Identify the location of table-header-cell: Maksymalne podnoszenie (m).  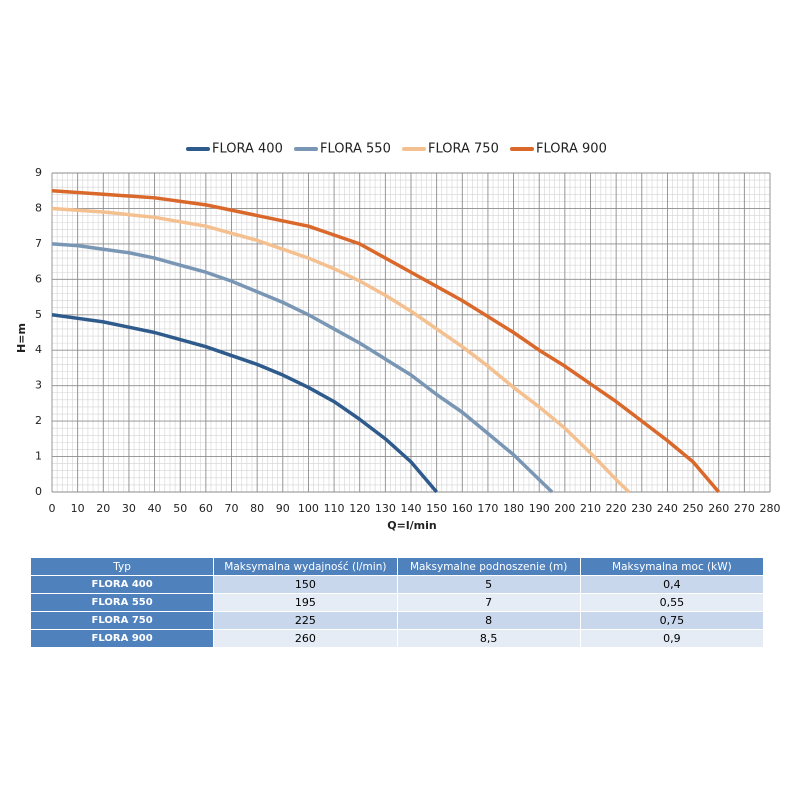
(488, 566).